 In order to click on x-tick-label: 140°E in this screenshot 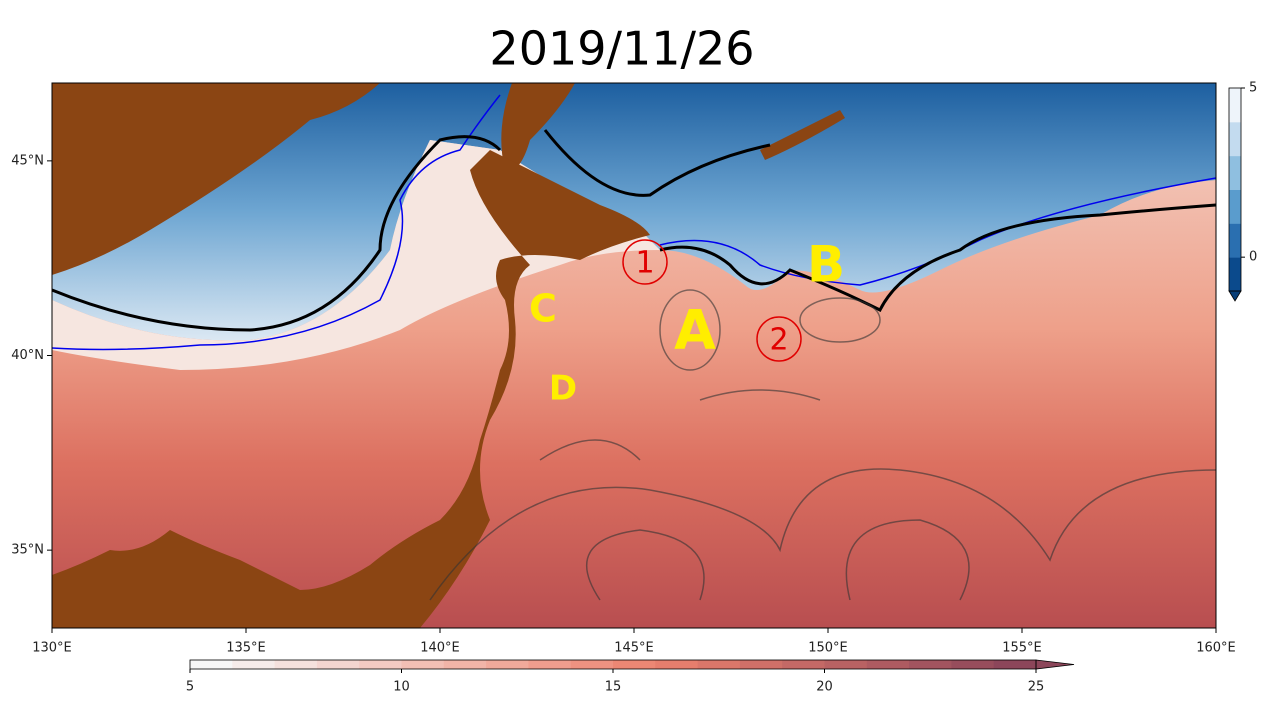, I will do `click(440, 648)`.